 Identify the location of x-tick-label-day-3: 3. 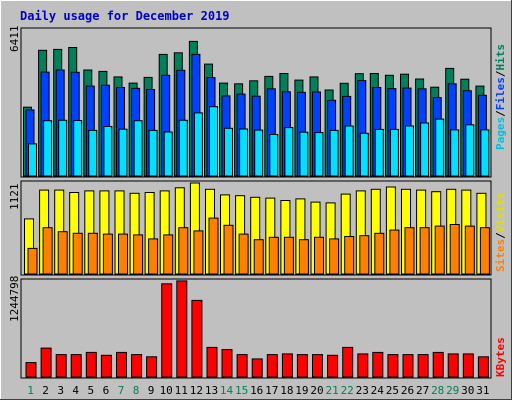
(60, 390).